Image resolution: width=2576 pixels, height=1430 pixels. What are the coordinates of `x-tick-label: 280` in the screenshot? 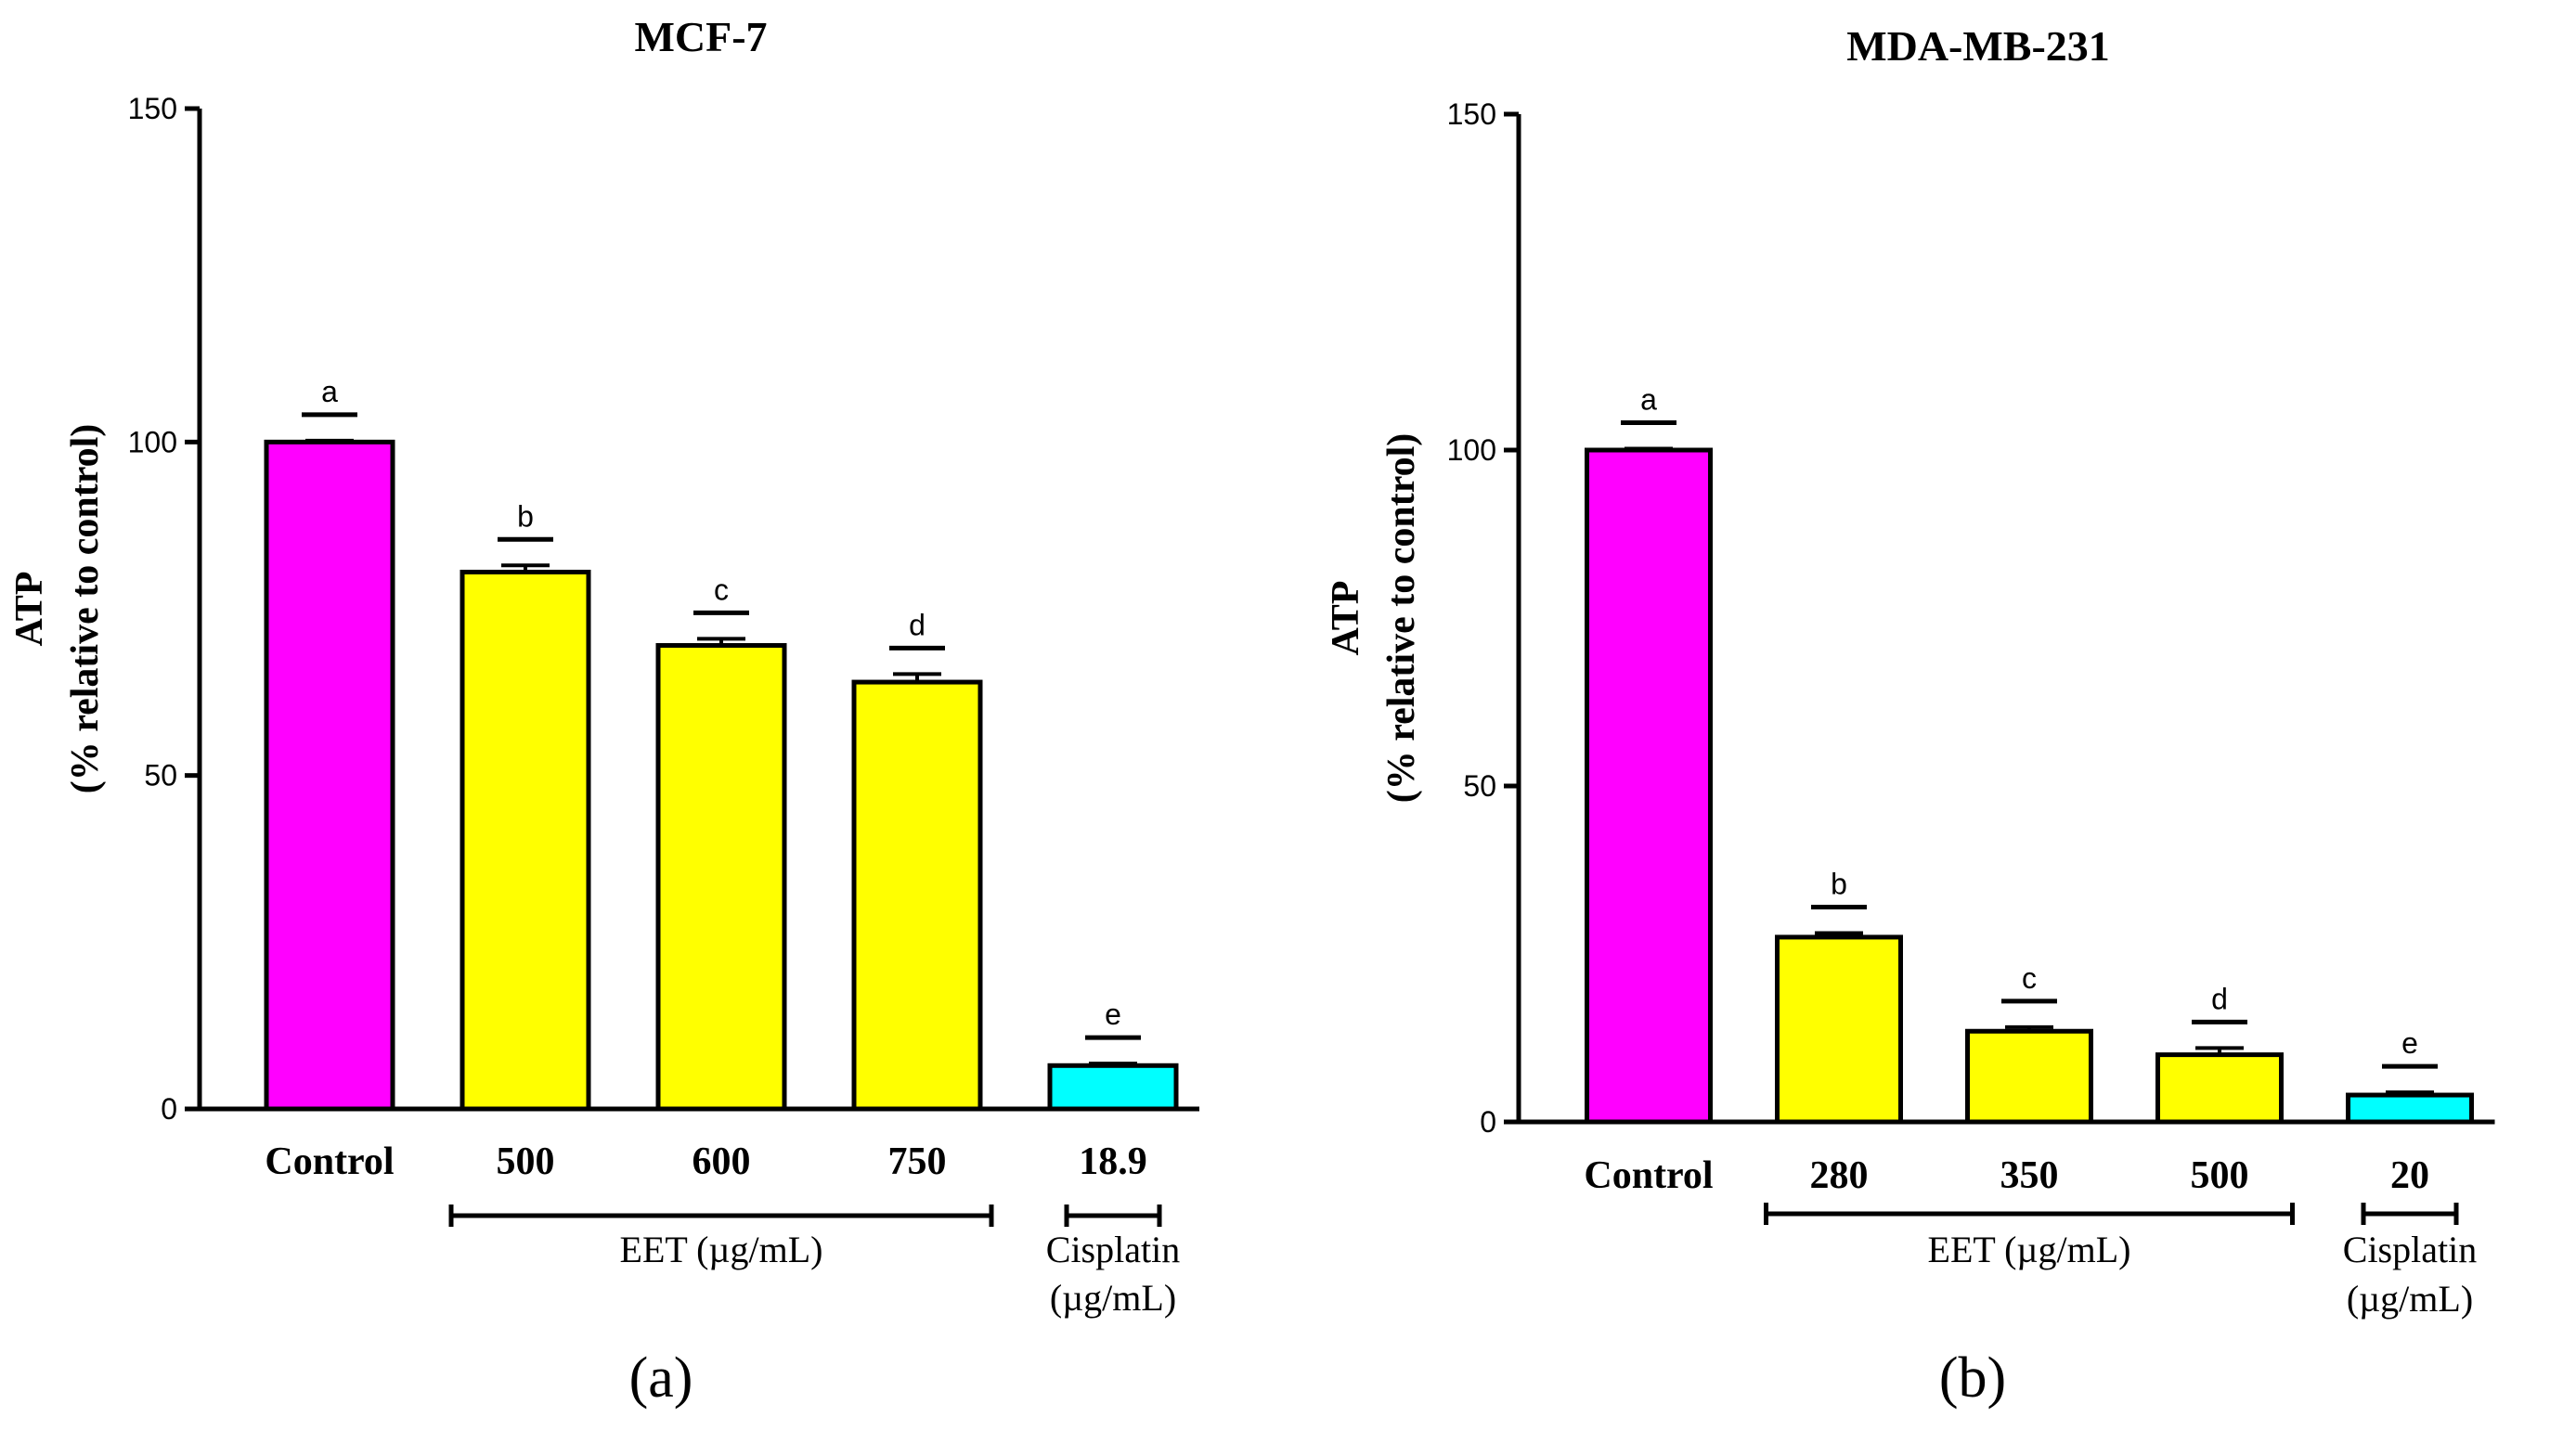 It's located at (1839, 1175).